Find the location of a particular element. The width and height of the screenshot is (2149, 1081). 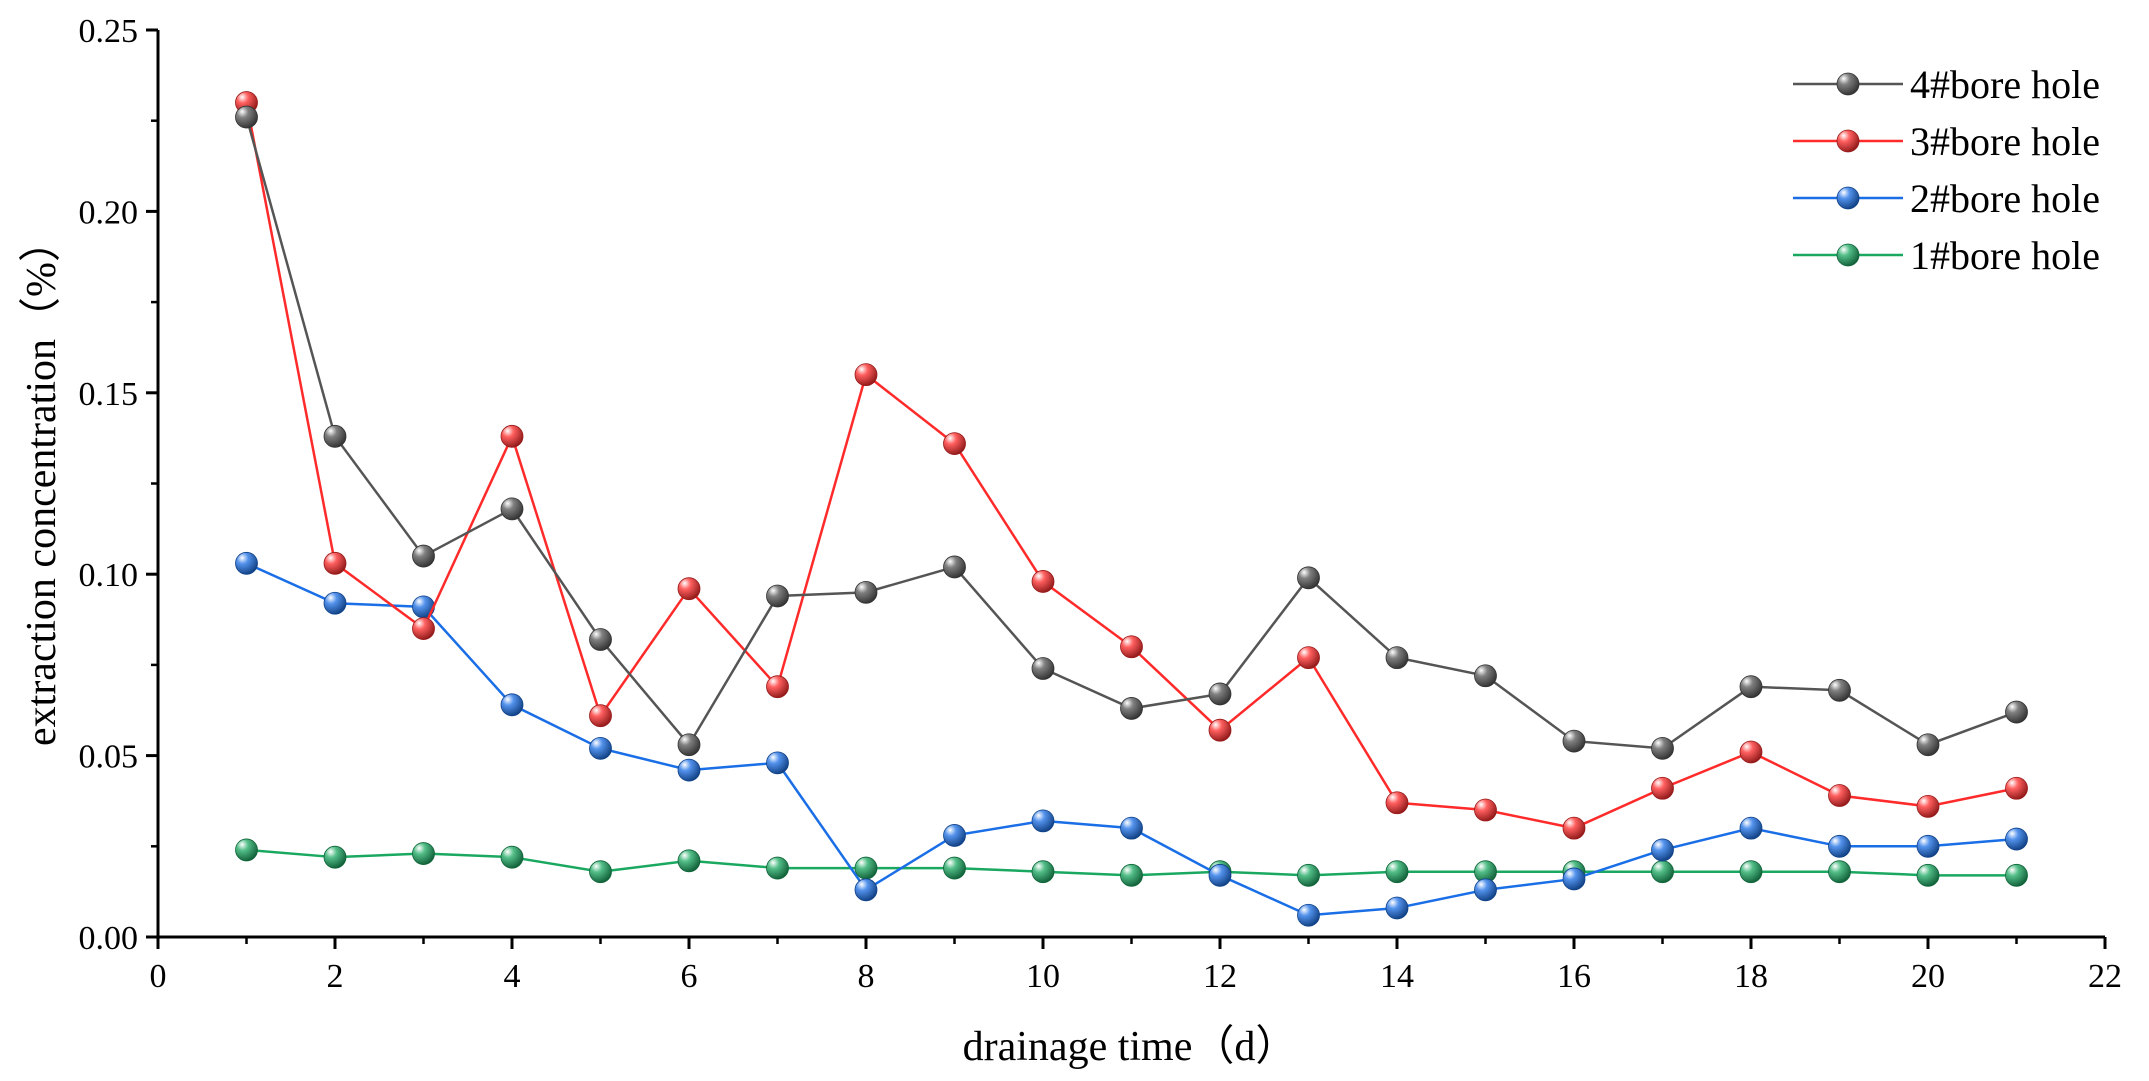

y-tick-label: 0.15 is located at coordinates (109, 394).